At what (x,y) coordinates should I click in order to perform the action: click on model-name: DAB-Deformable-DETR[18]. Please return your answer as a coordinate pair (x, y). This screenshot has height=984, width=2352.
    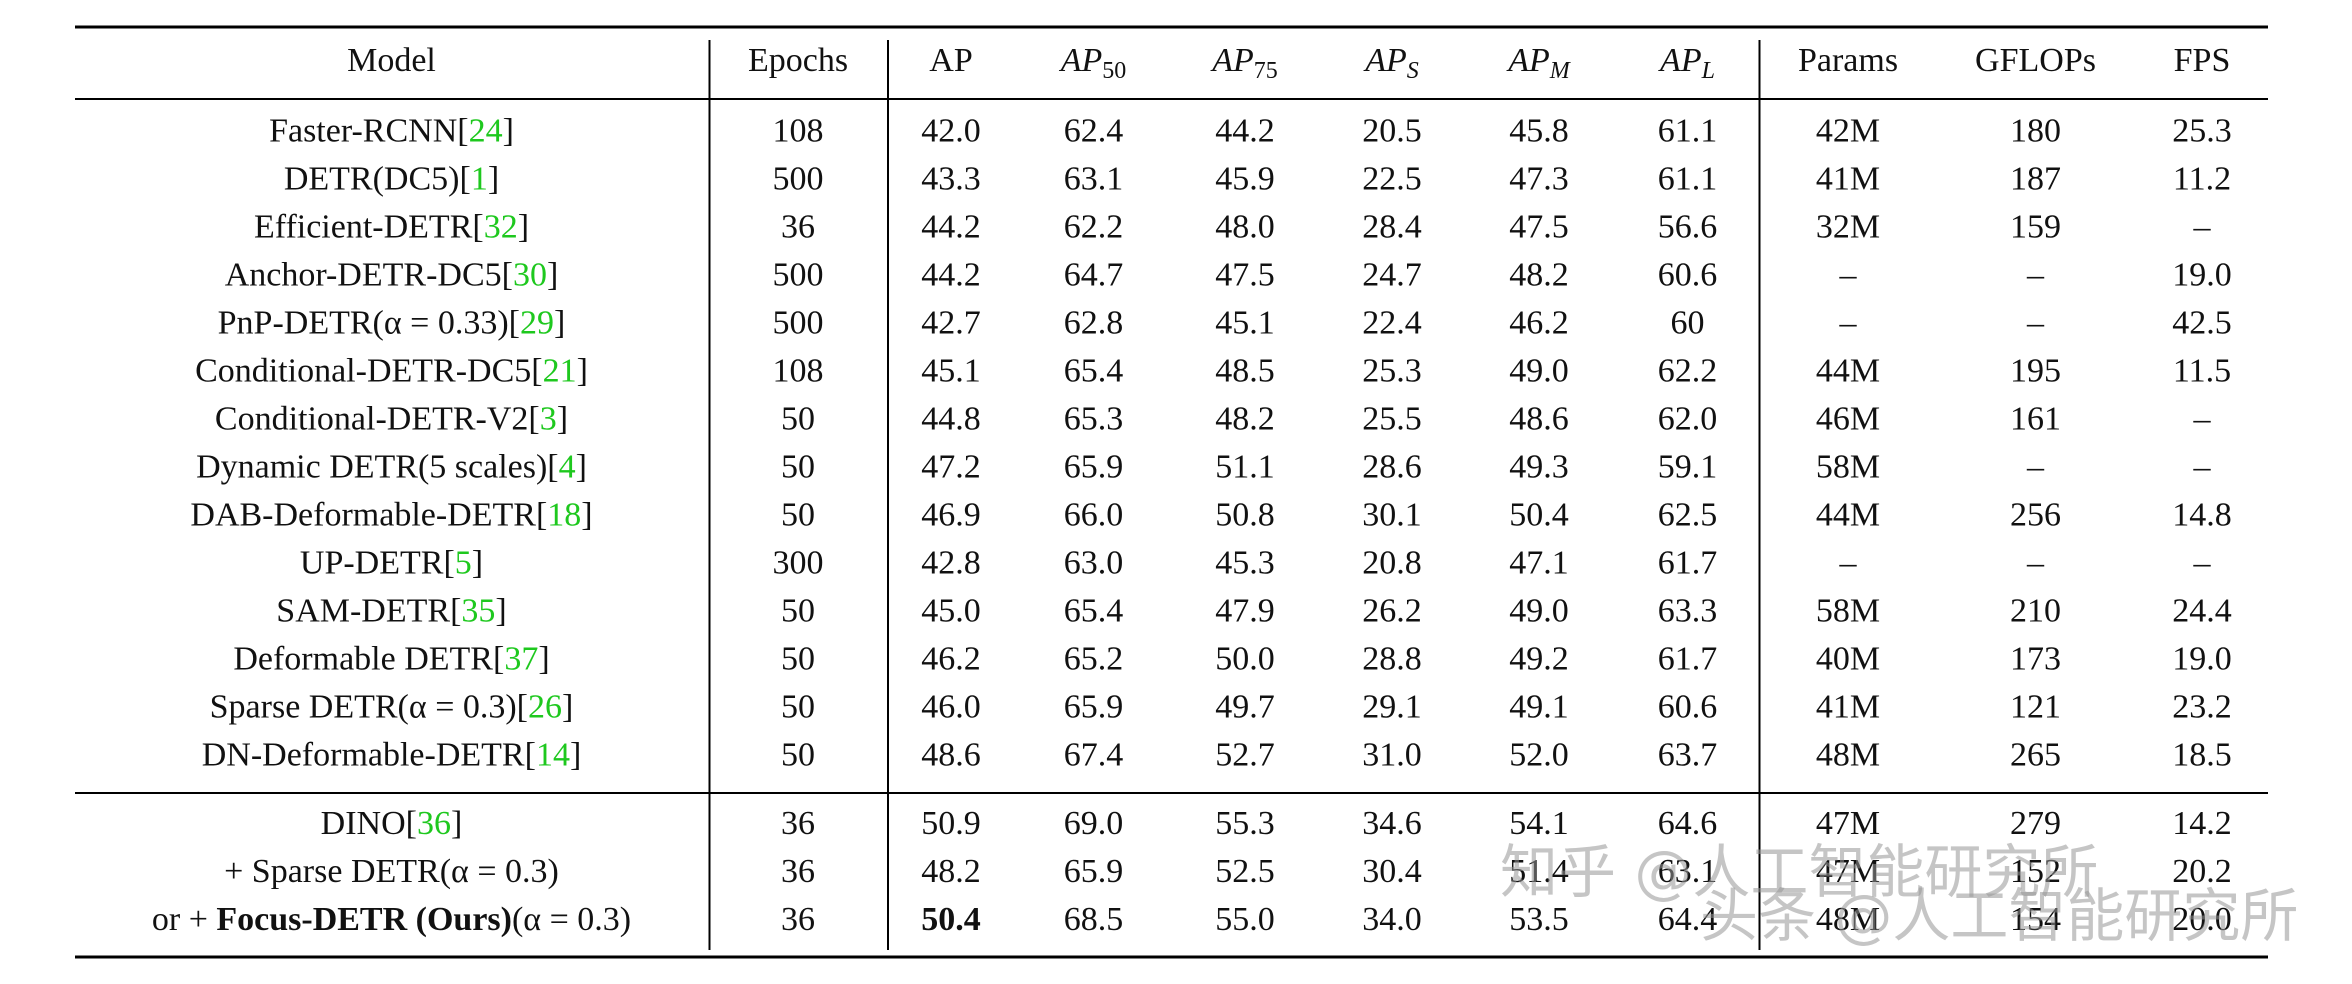
    Looking at the image, I should click on (391, 514).